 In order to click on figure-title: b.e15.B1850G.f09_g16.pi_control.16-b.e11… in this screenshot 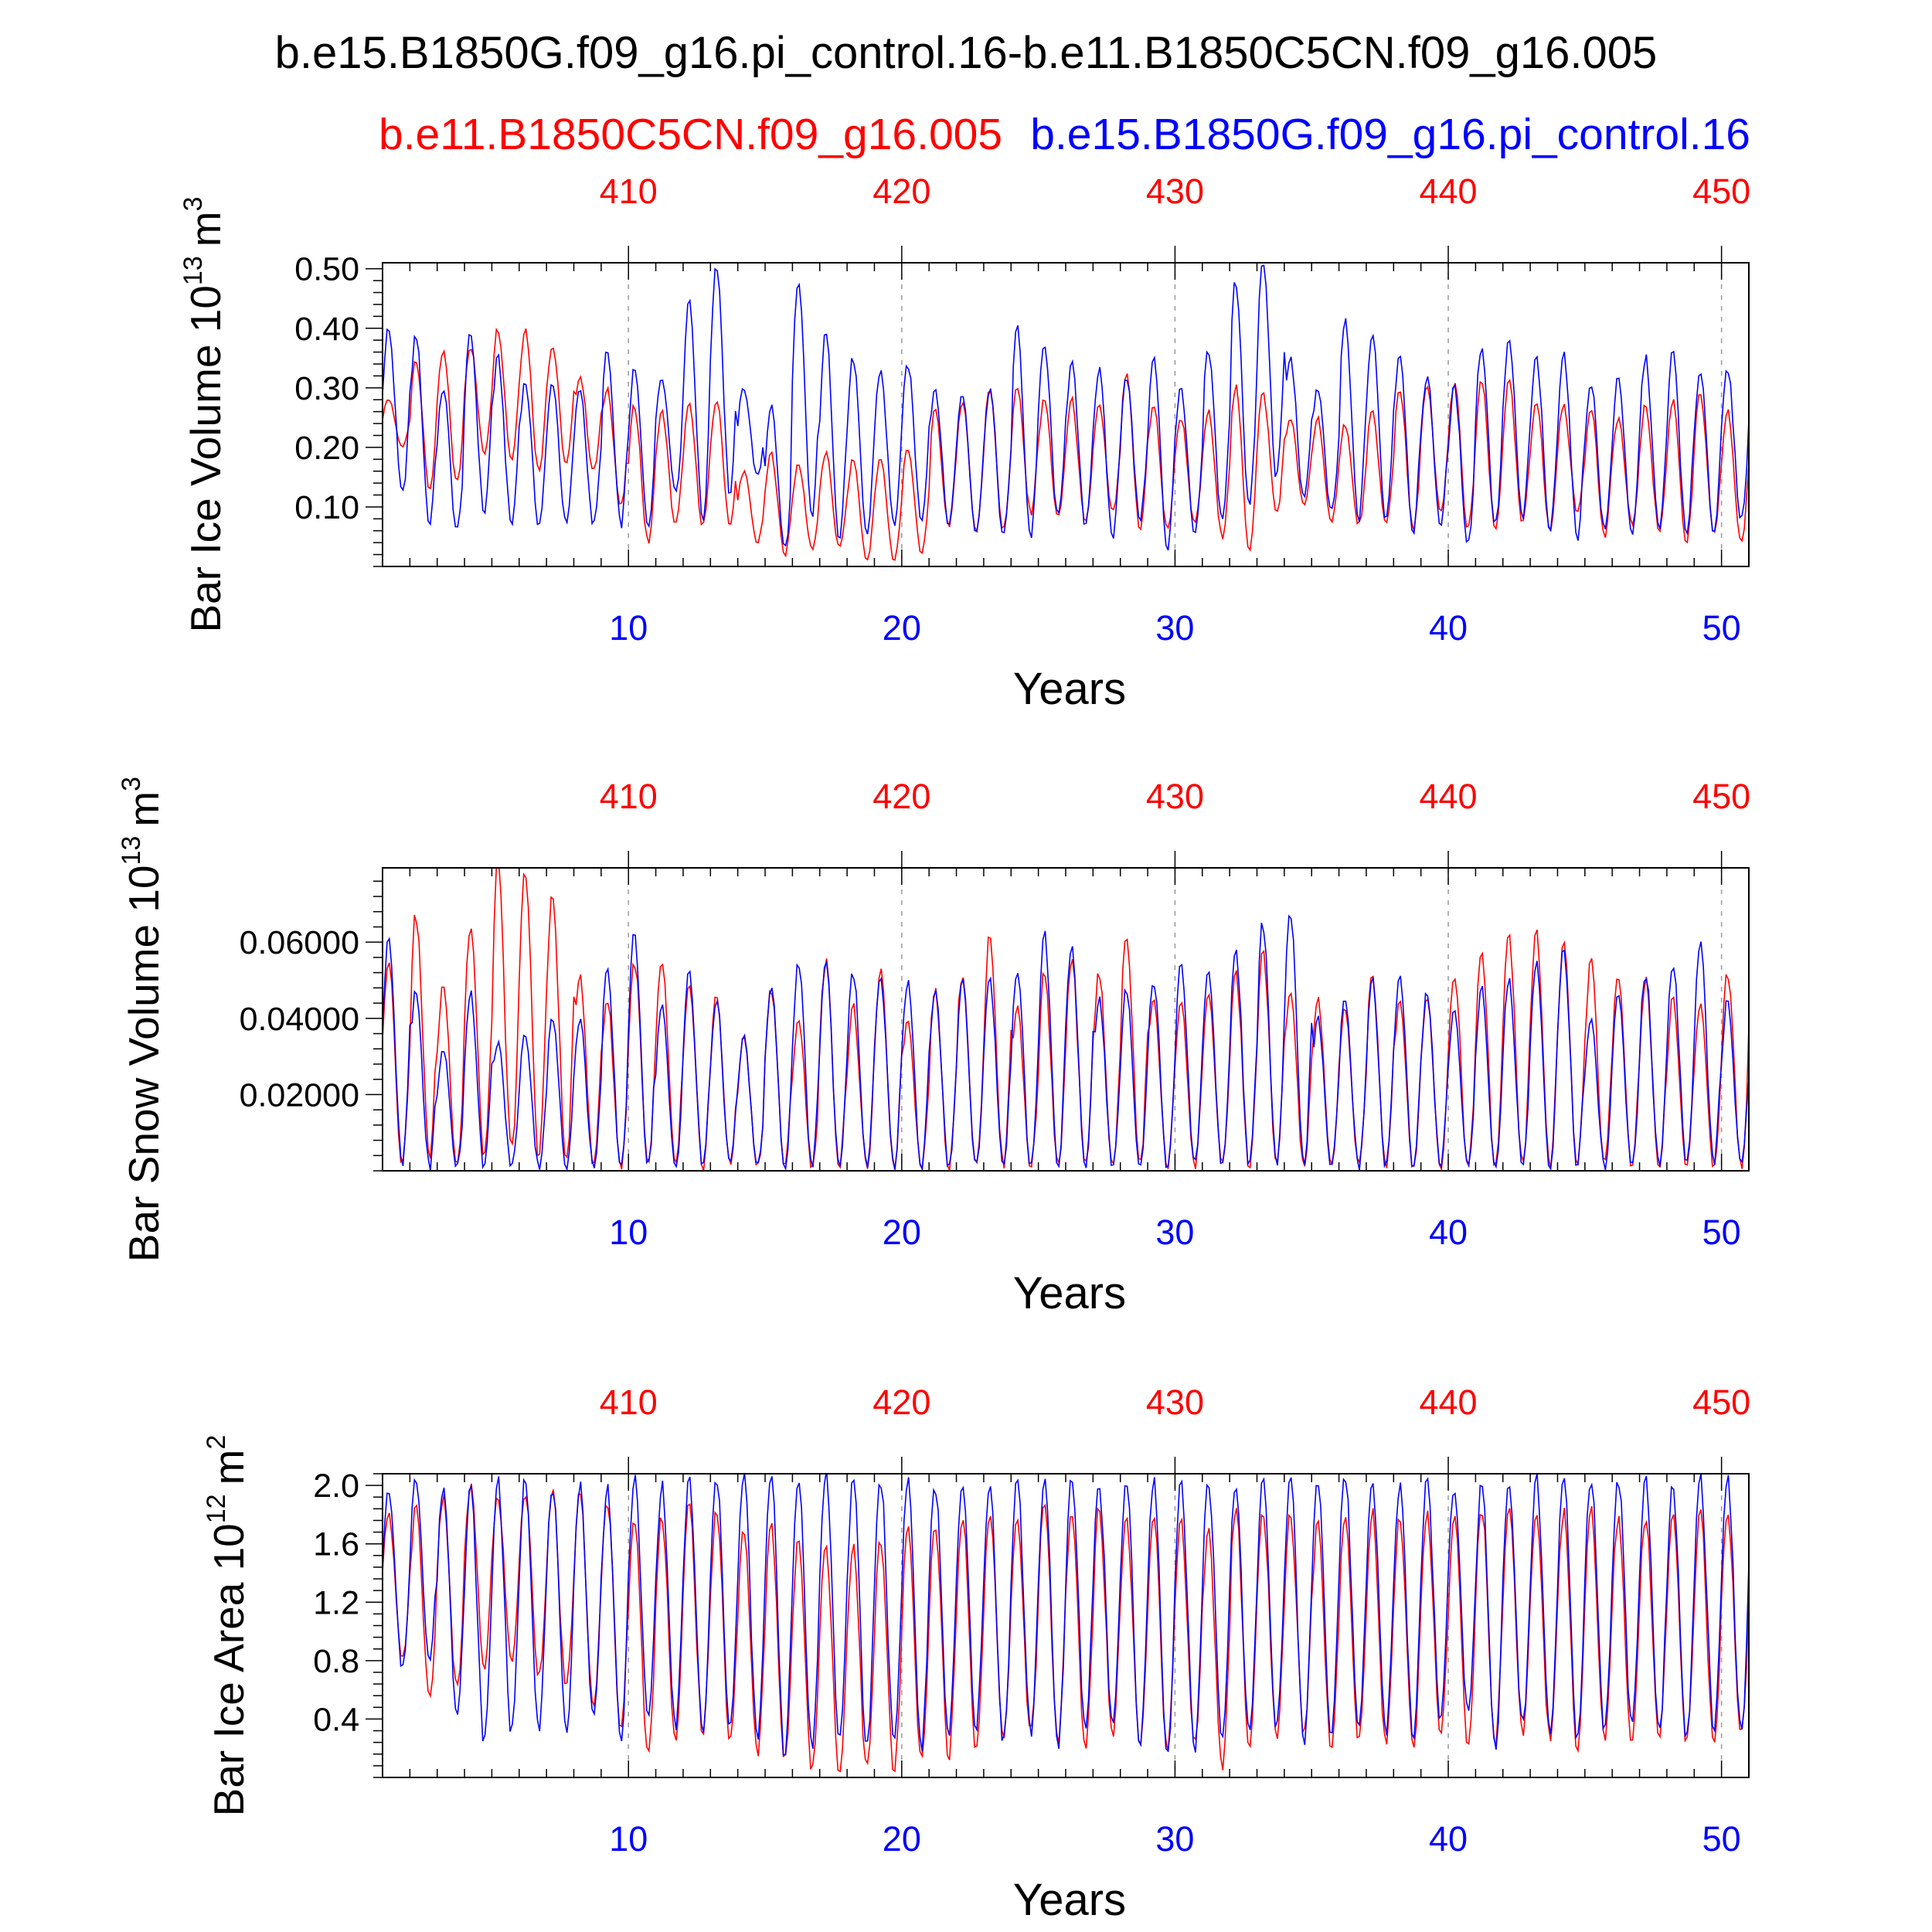, I will do `click(967, 53)`.